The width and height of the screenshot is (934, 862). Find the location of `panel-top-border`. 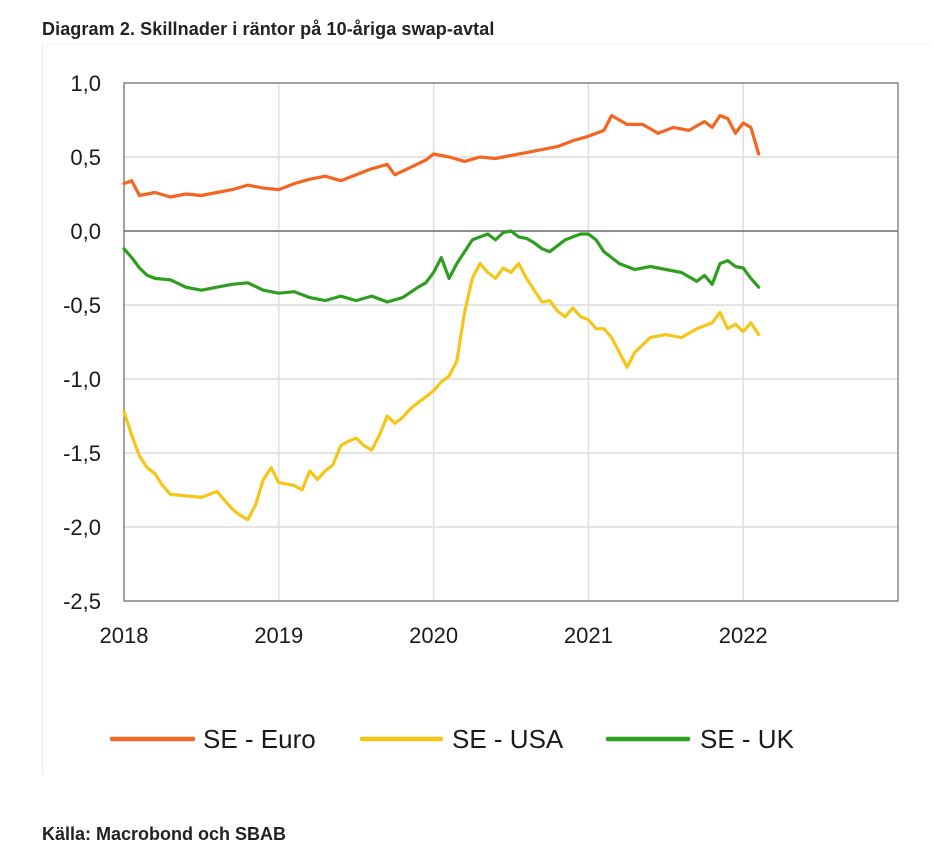

panel-top-border is located at coordinates (486, 44).